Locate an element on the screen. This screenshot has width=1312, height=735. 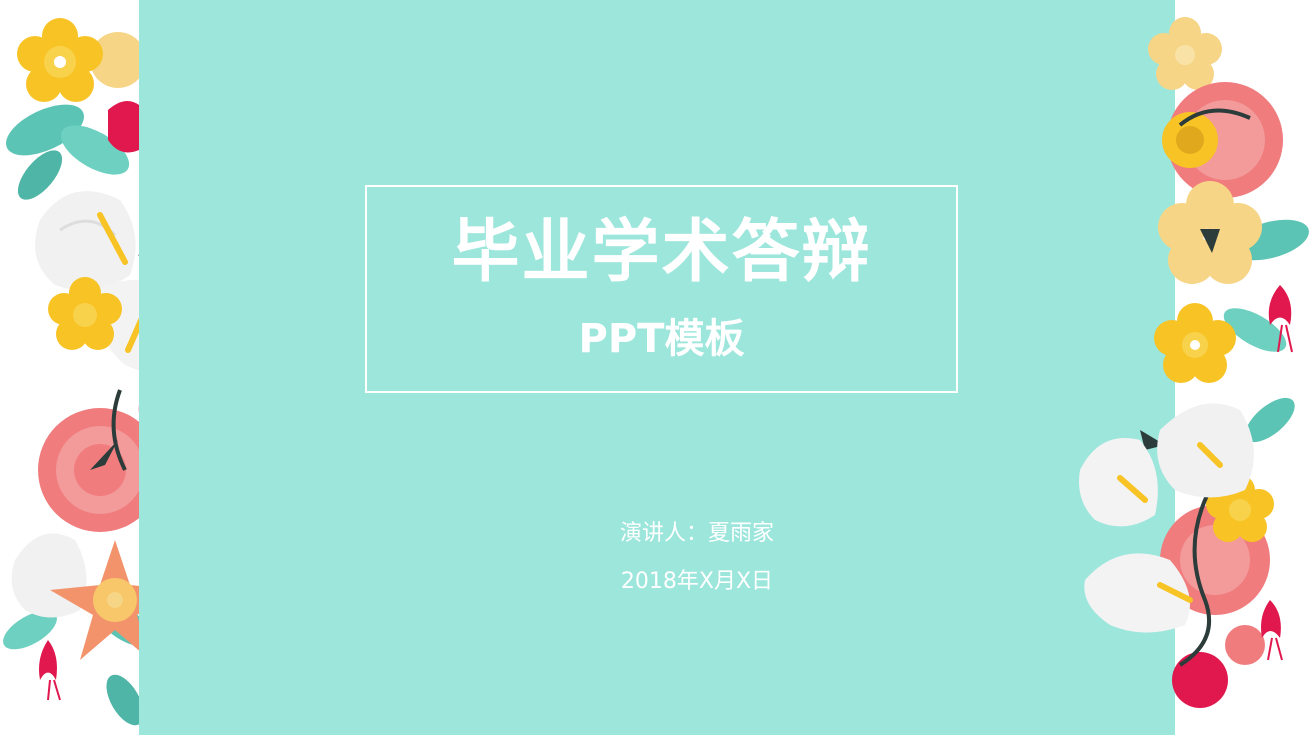
slide-subtitle: PPT模板 is located at coordinates (661, 339).